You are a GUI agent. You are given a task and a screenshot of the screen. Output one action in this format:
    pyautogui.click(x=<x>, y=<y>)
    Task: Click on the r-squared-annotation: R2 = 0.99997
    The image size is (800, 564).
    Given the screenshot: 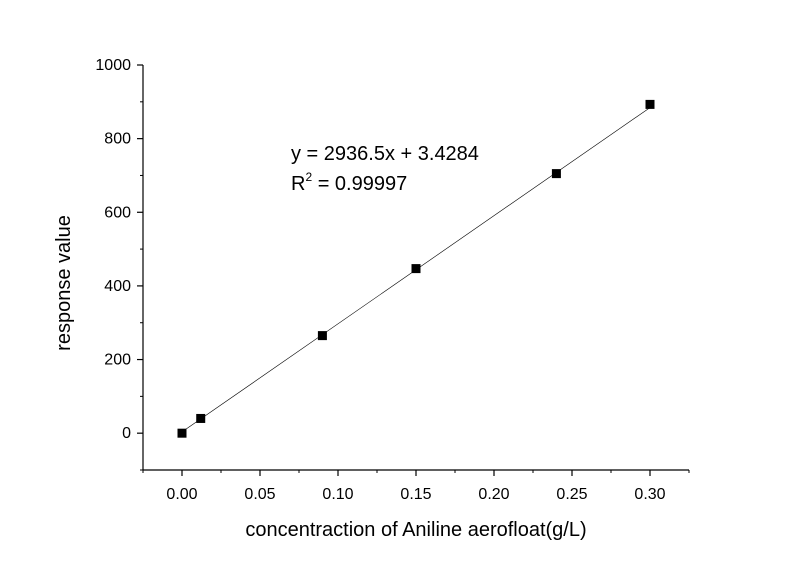 What is the action you would take?
    pyautogui.click(x=349, y=182)
    